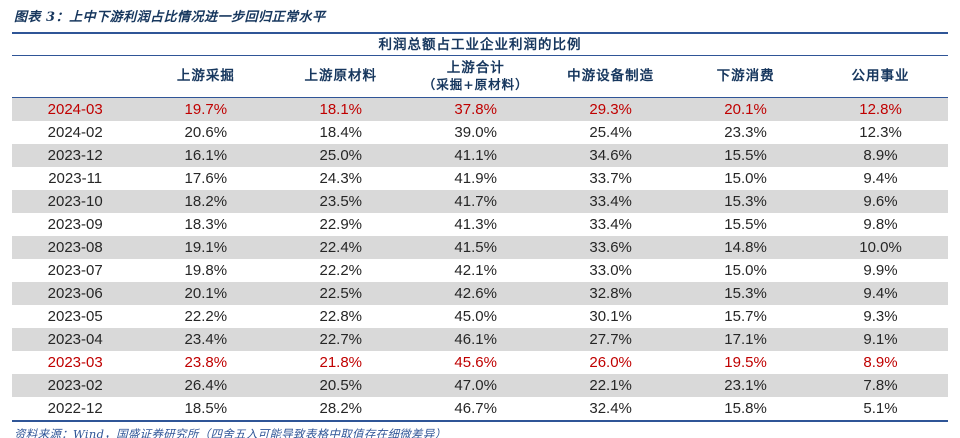 The width and height of the screenshot is (960, 438). Describe the element at coordinates (475, 201) in the screenshot. I see `cell-upstream-total: 41.7%` at that location.